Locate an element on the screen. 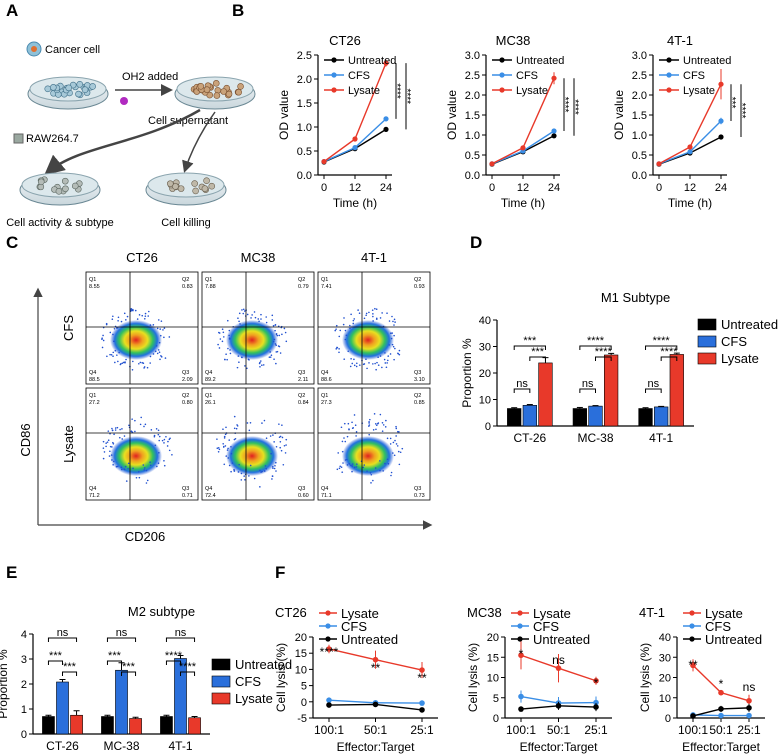 This screenshot has width=780, height=756. y-axis-label: Cell lysis (%) is located at coordinates (281, 677).